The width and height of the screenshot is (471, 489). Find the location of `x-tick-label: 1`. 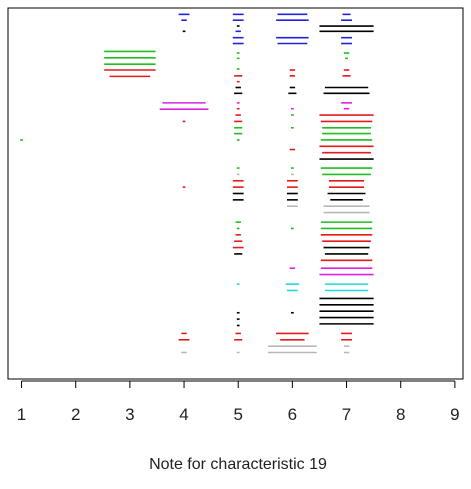

x-tick-label: 1 is located at coordinates (21, 414).